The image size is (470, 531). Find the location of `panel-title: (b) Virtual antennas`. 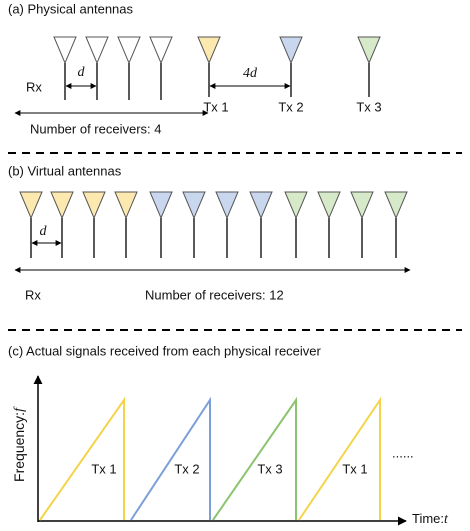

panel-title: (b) Virtual antennas is located at coordinates (65, 170).